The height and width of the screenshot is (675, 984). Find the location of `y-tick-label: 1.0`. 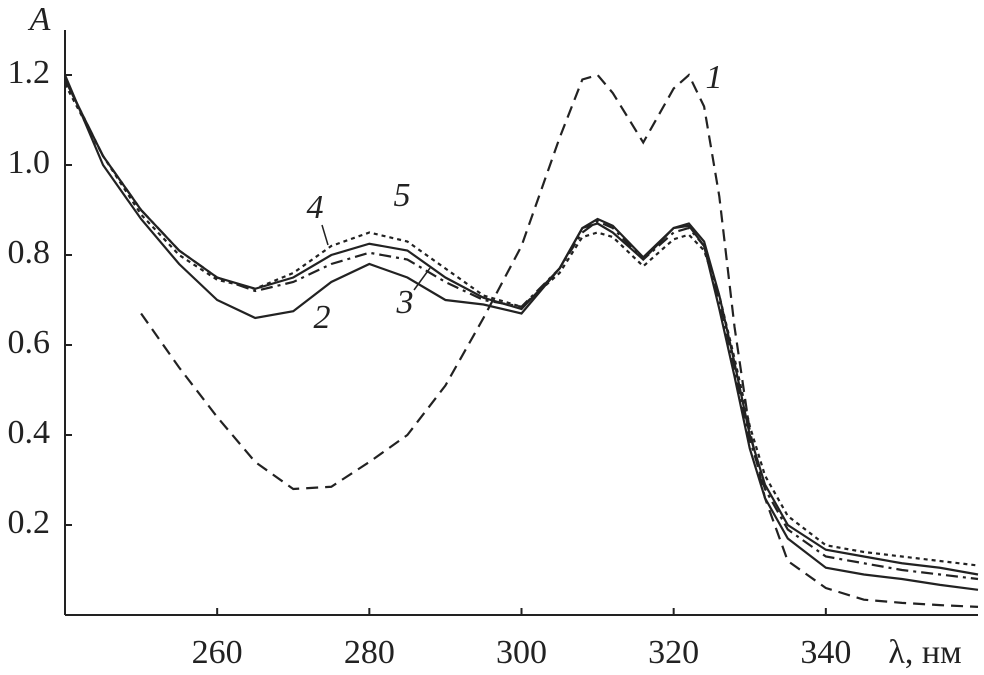

y-tick-label: 1.0 is located at coordinates (29, 162).